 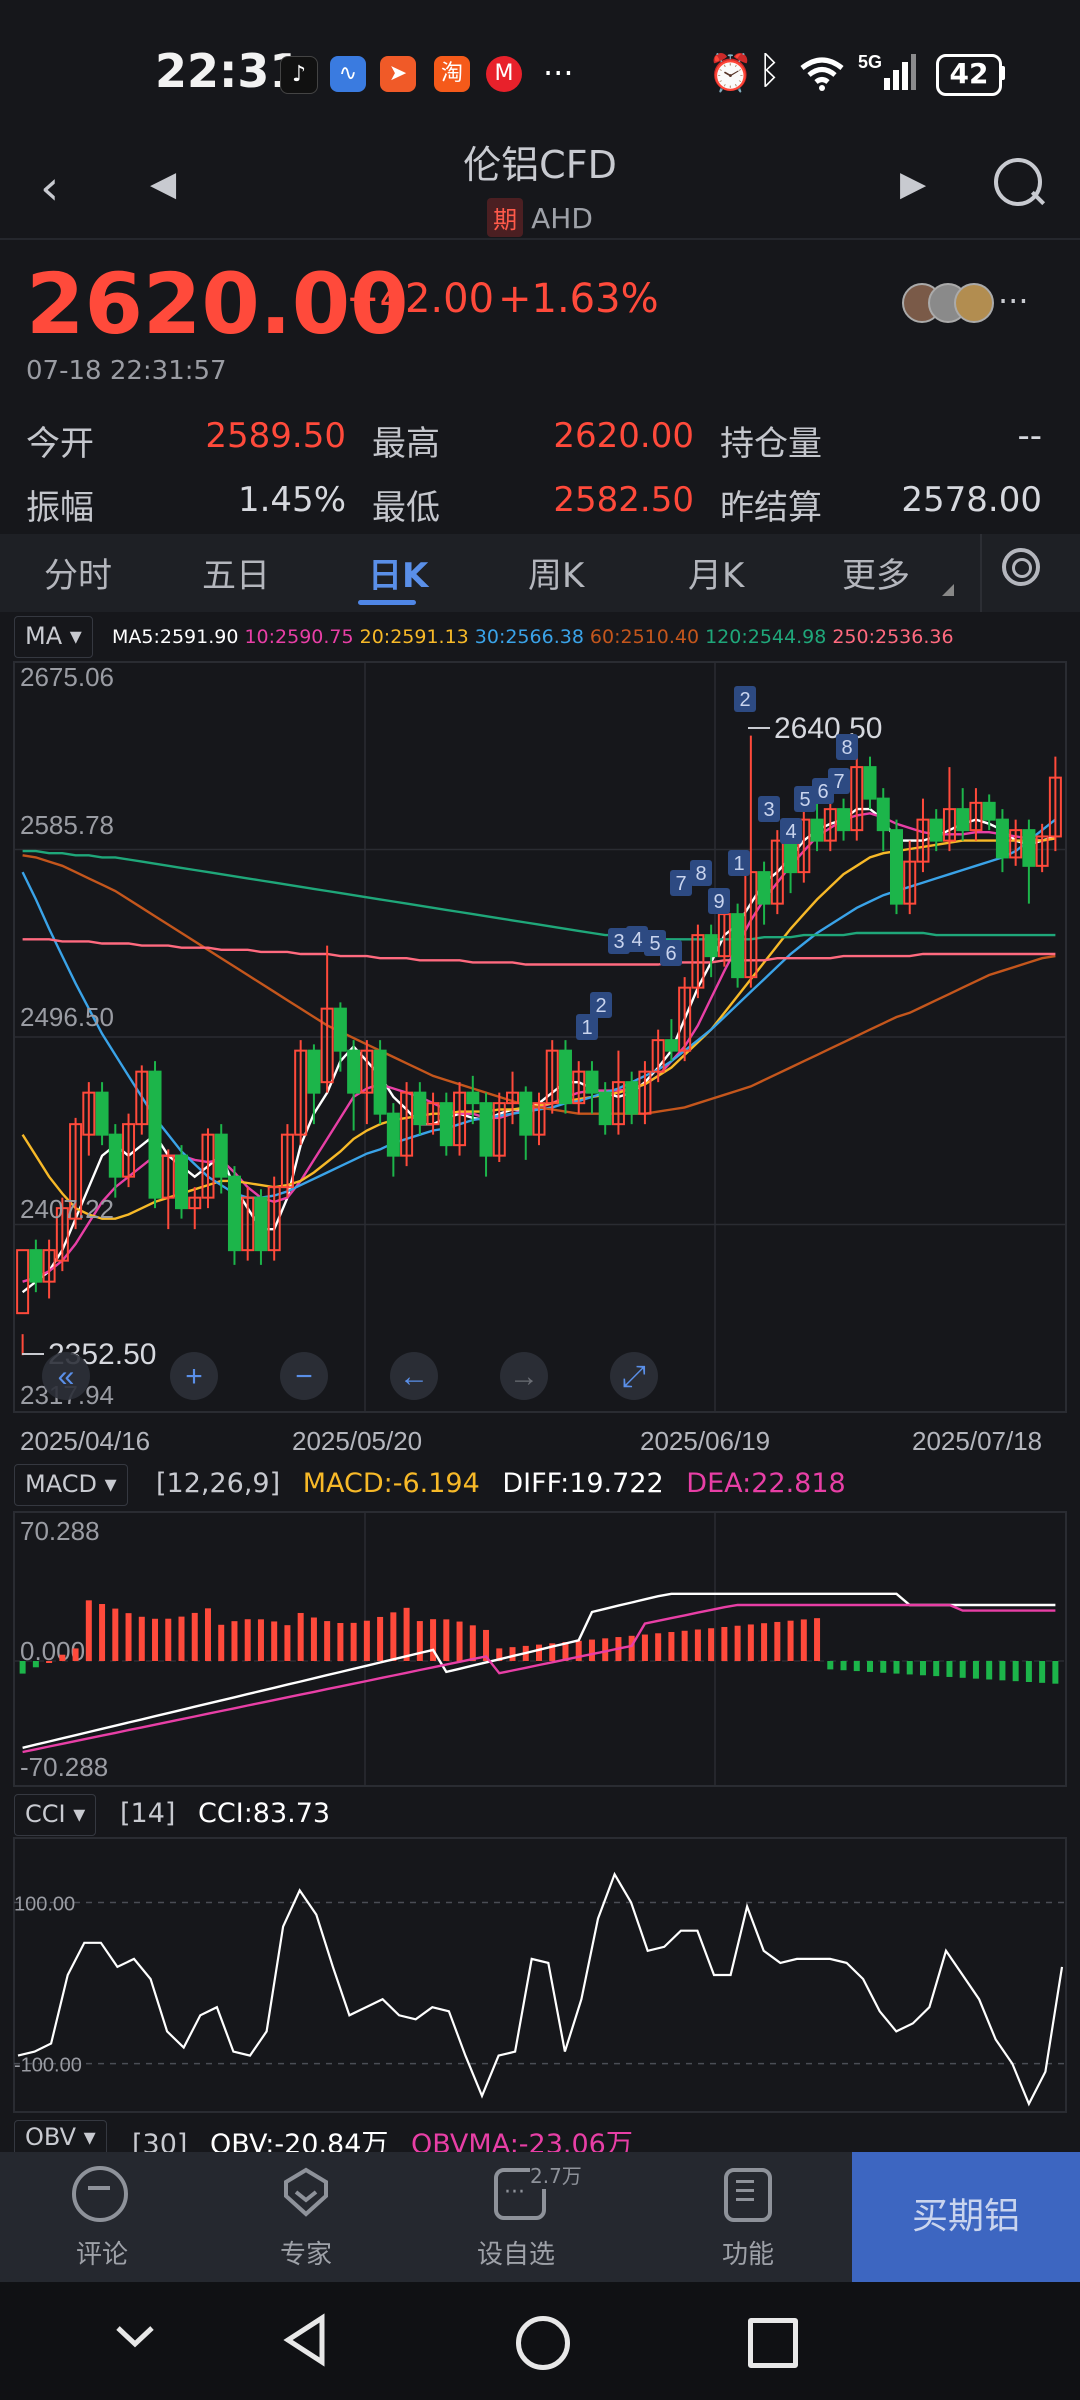 What do you see at coordinates (913, 184) in the screenshot?
I see `next-instrument-button: ▶` at bounding box center [913, 184].